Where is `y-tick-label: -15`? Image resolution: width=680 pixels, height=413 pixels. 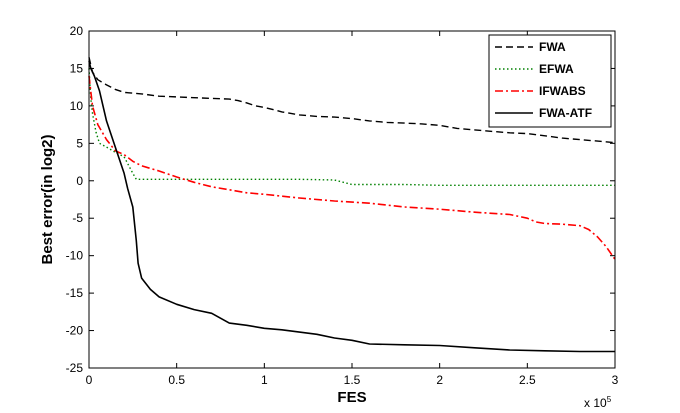
y-tick-label: -15 is located at coordinates (75, 293).